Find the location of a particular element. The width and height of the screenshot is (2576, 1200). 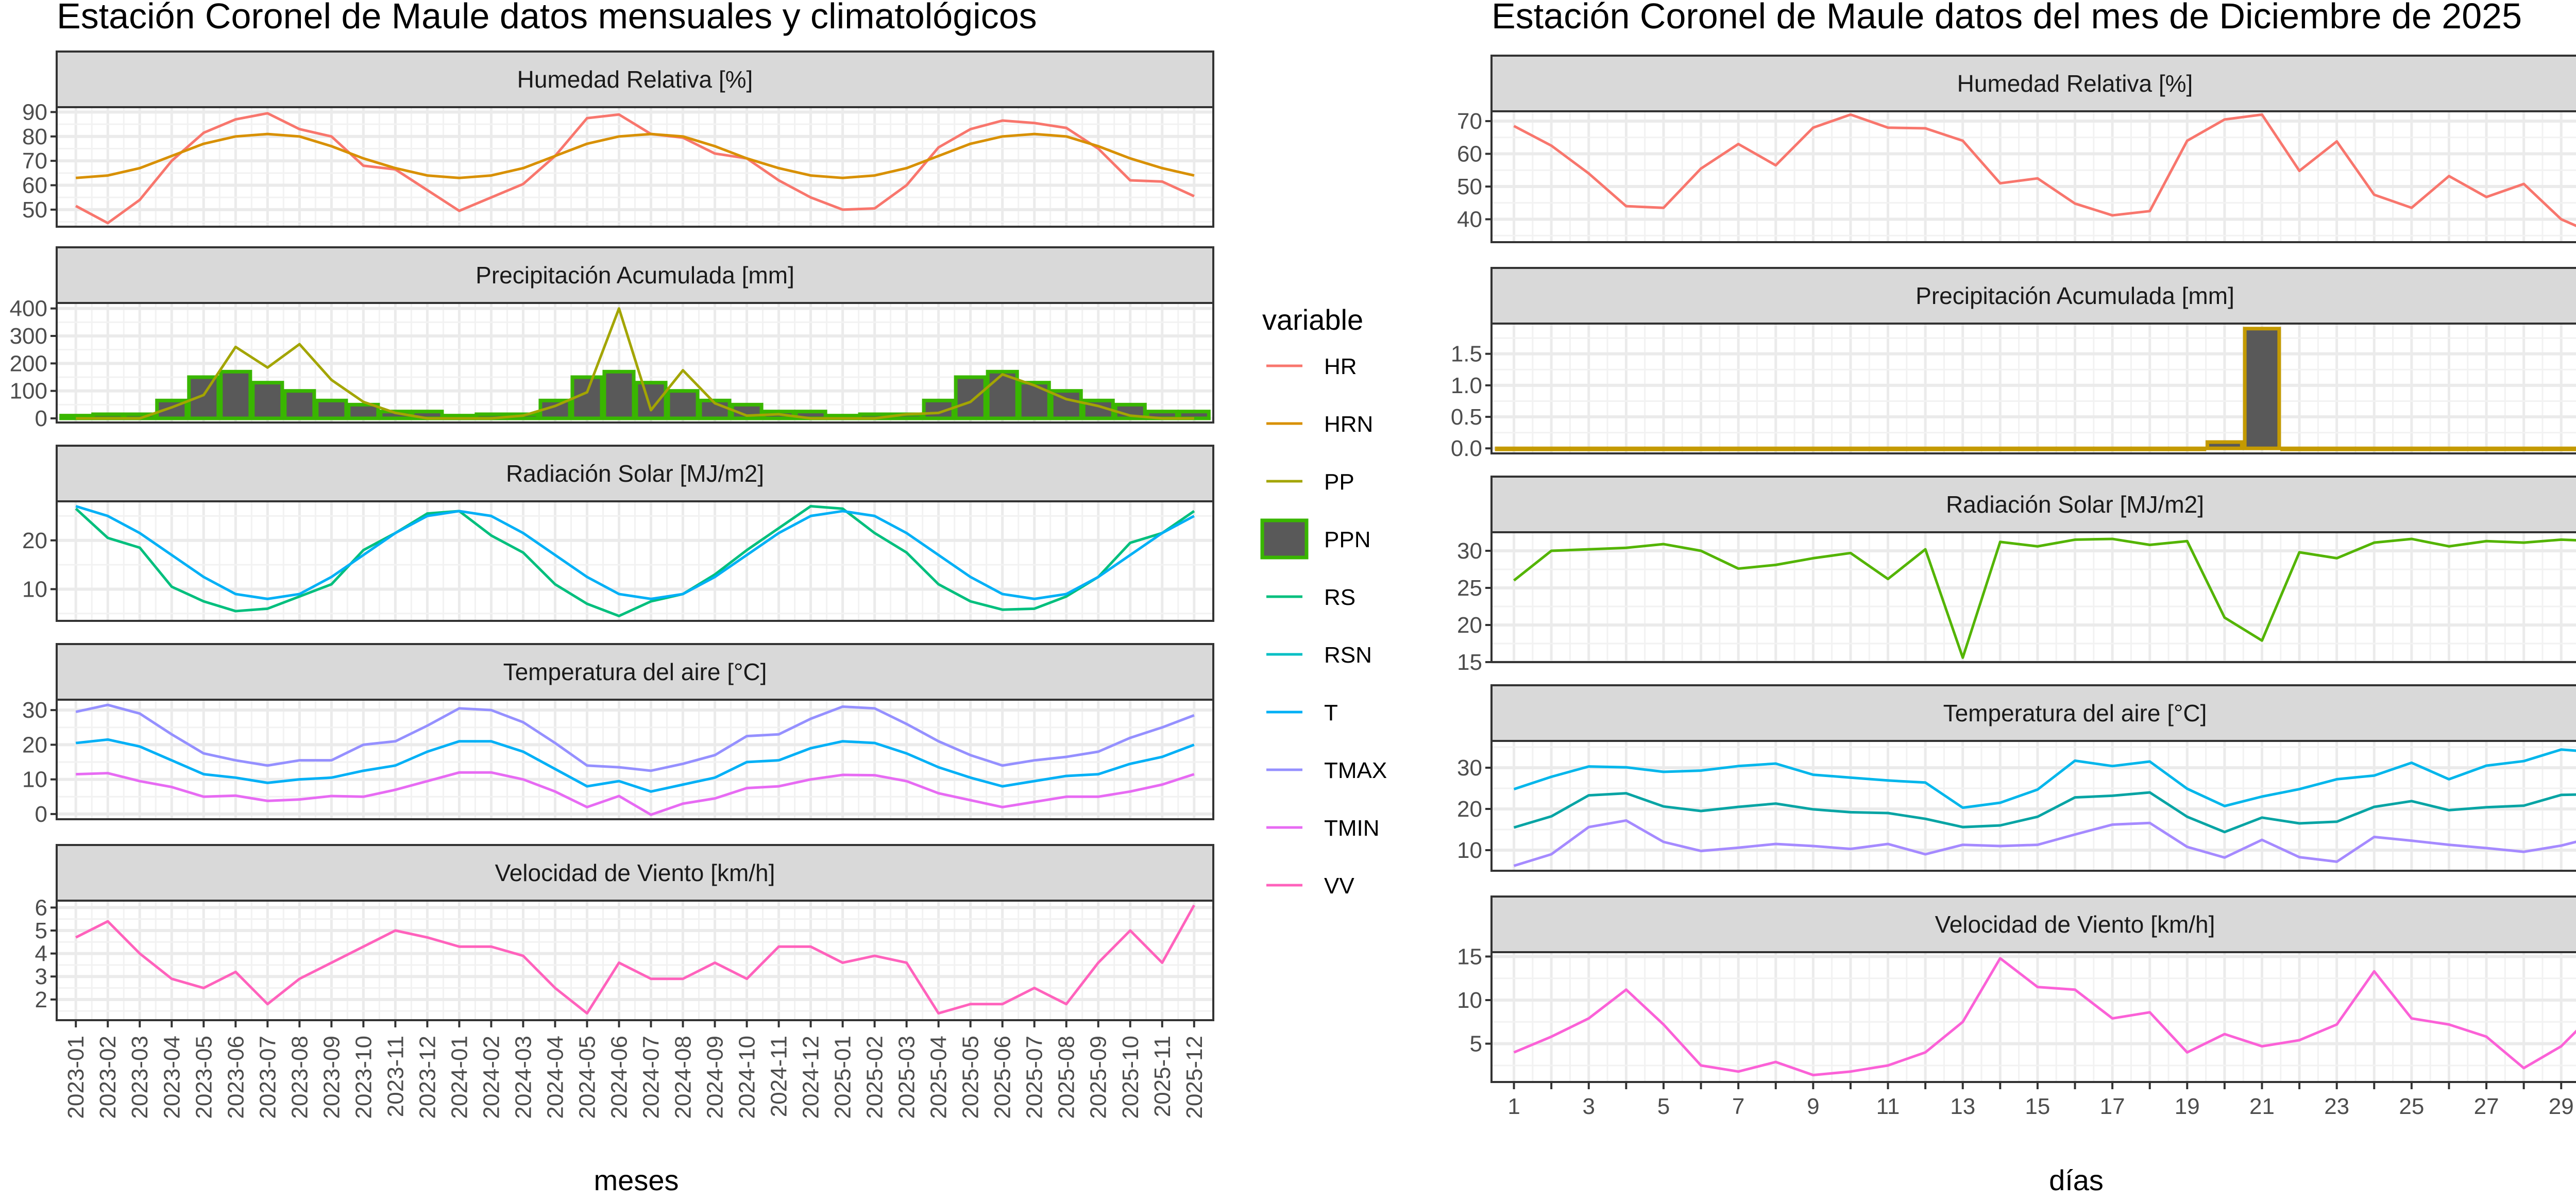

facet-strip-label: Humedad Relativa [%] is located at coordinates (2075, 83).